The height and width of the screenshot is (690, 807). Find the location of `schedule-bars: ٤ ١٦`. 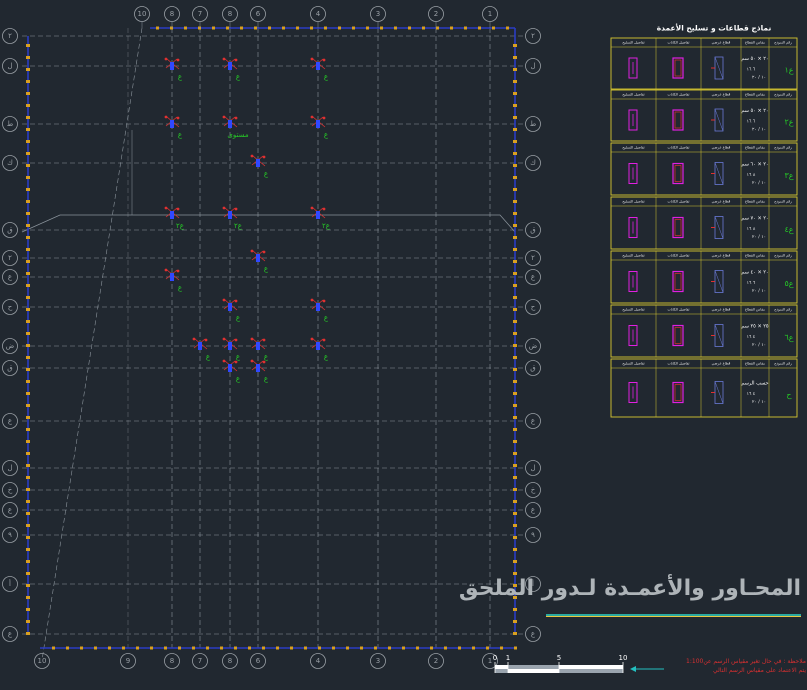

schedule-bars: ٤ ١٦ is located at coordinates (751, 337).